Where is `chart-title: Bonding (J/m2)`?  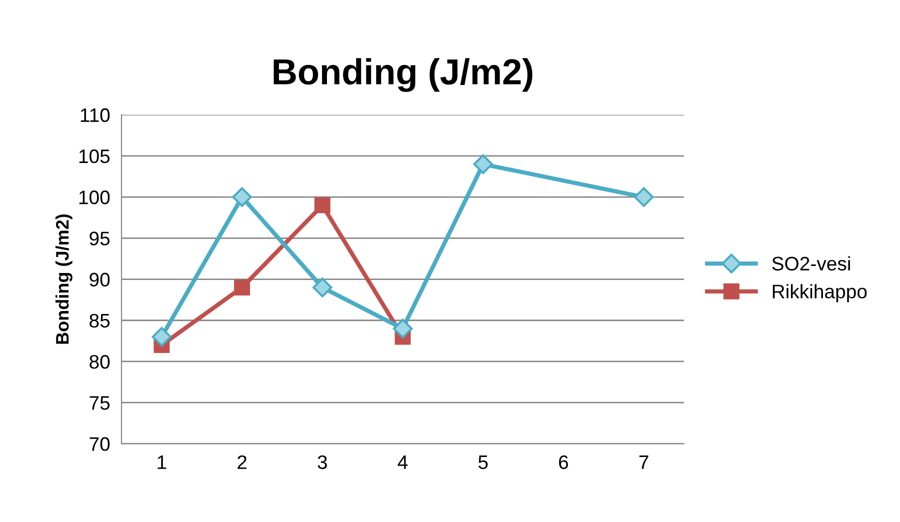
chart-title: Bonding (J/m2) is located at coordinates (403, 75).